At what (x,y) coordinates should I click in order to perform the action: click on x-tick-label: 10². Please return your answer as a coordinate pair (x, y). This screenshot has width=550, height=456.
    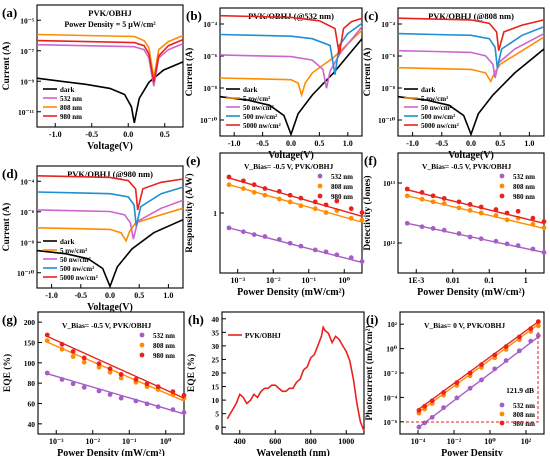
    Looking at the image, I should click on (526, 441).